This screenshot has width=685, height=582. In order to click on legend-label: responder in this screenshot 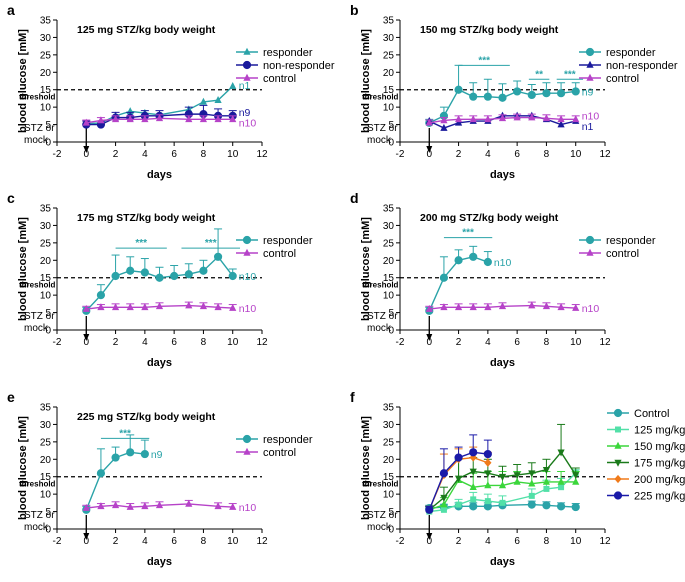, I will do `click(288, 53)`.